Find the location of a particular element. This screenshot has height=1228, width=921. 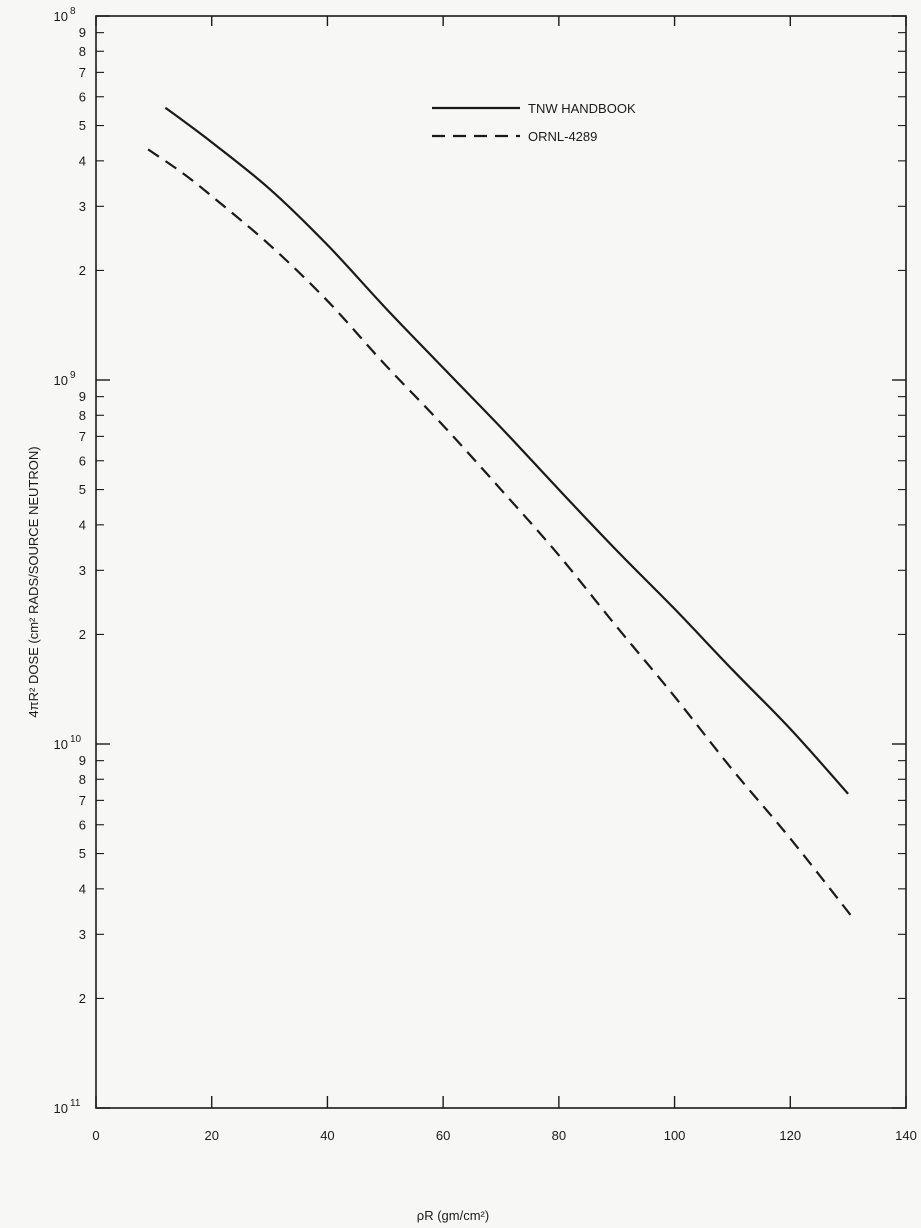

y-decade-exponent: 8 is located at coordinates (73, 11).